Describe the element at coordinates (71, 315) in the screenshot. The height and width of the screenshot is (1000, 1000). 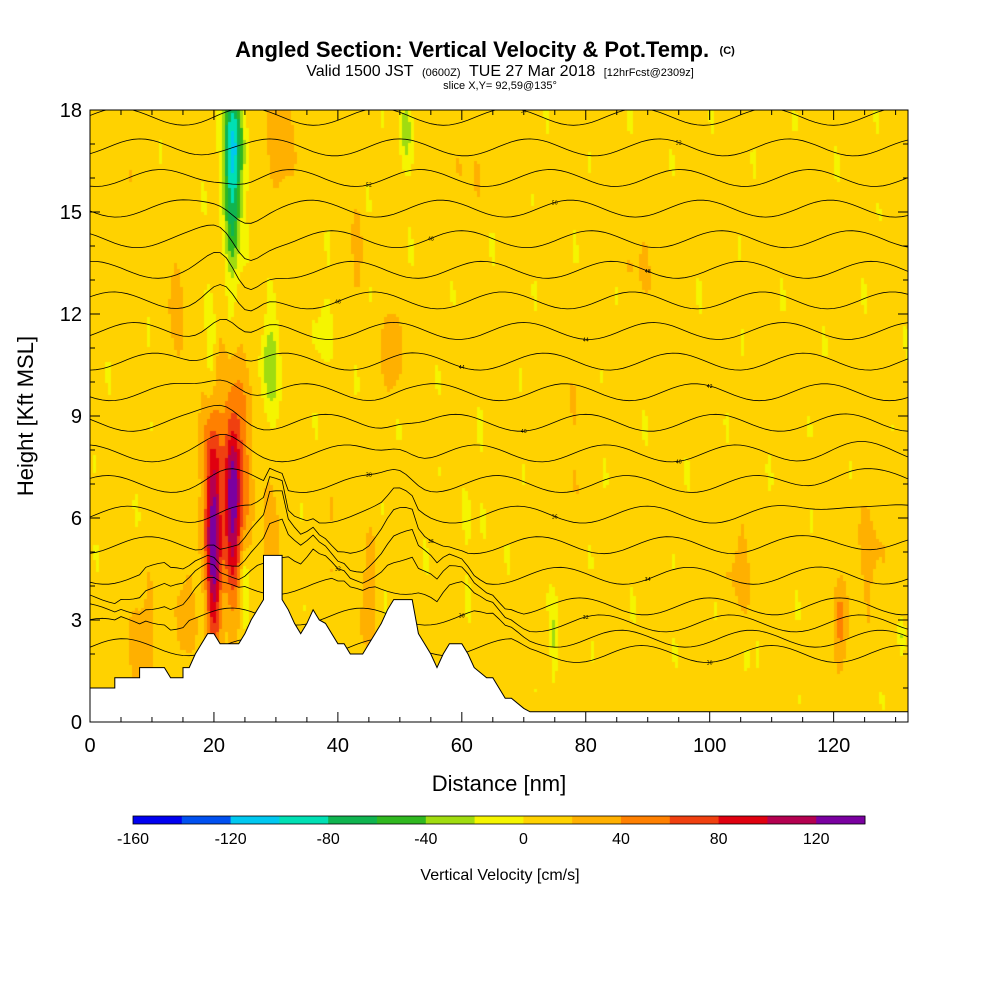
I see `y-tick-label: 12` at that location.